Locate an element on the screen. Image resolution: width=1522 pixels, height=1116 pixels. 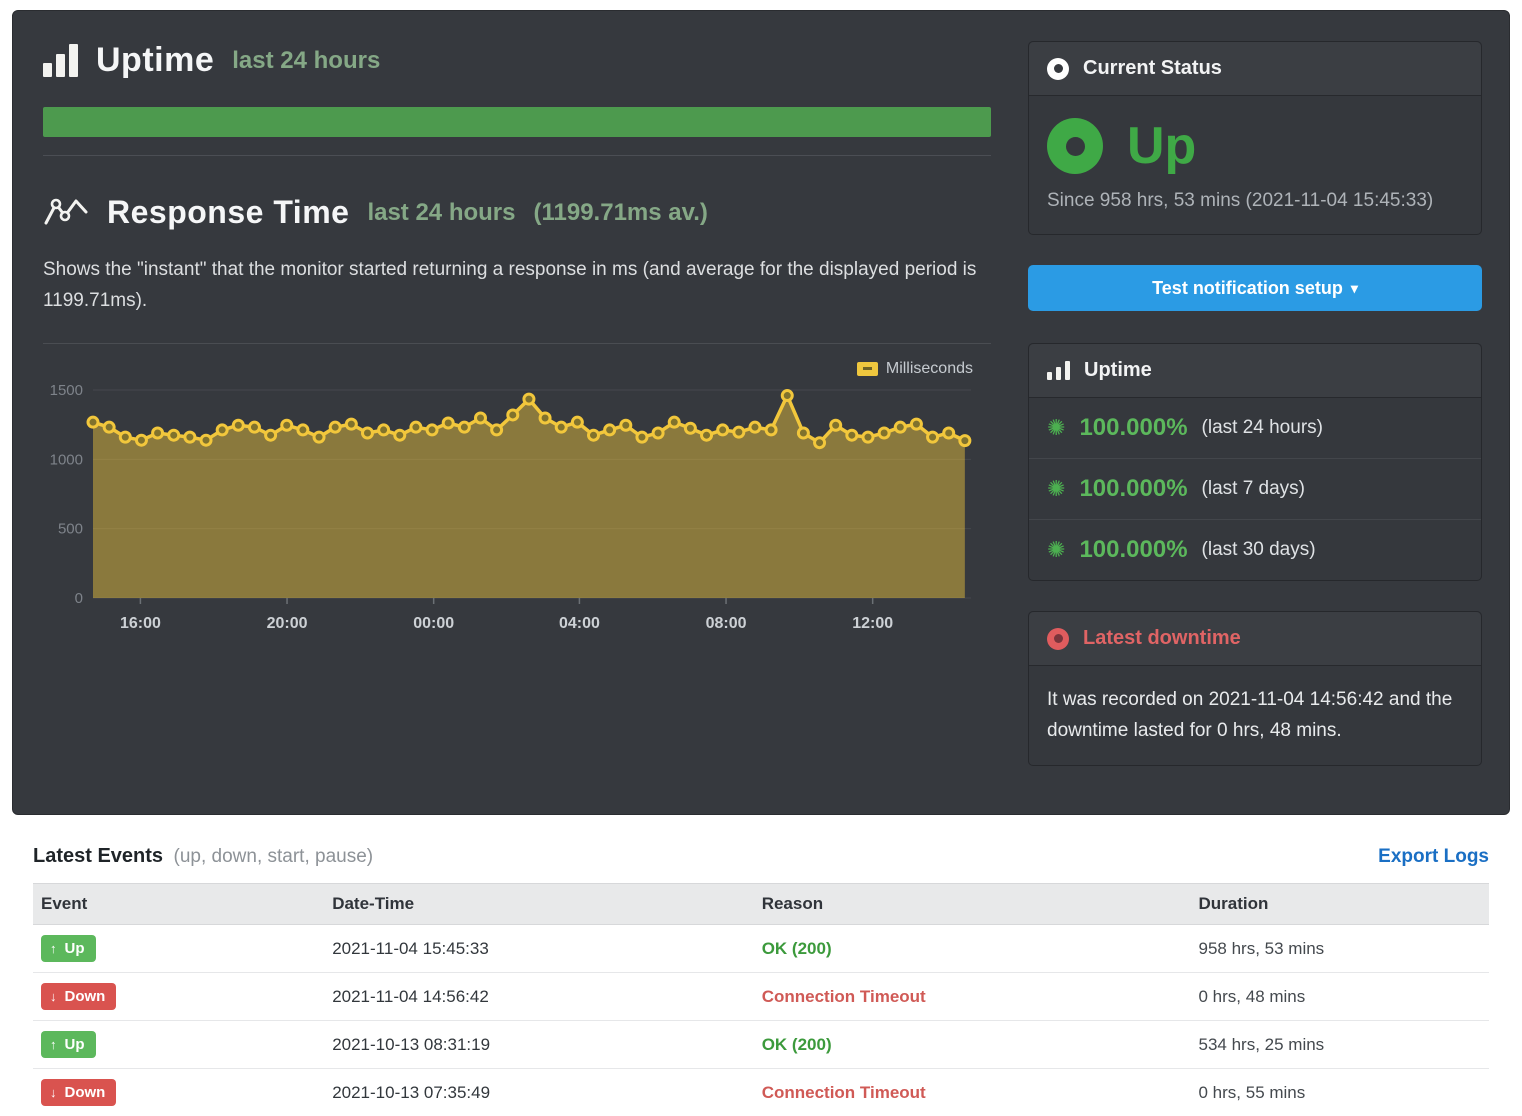
uptime-subtitle: last 24 hours is located at coordinates (306, 61).